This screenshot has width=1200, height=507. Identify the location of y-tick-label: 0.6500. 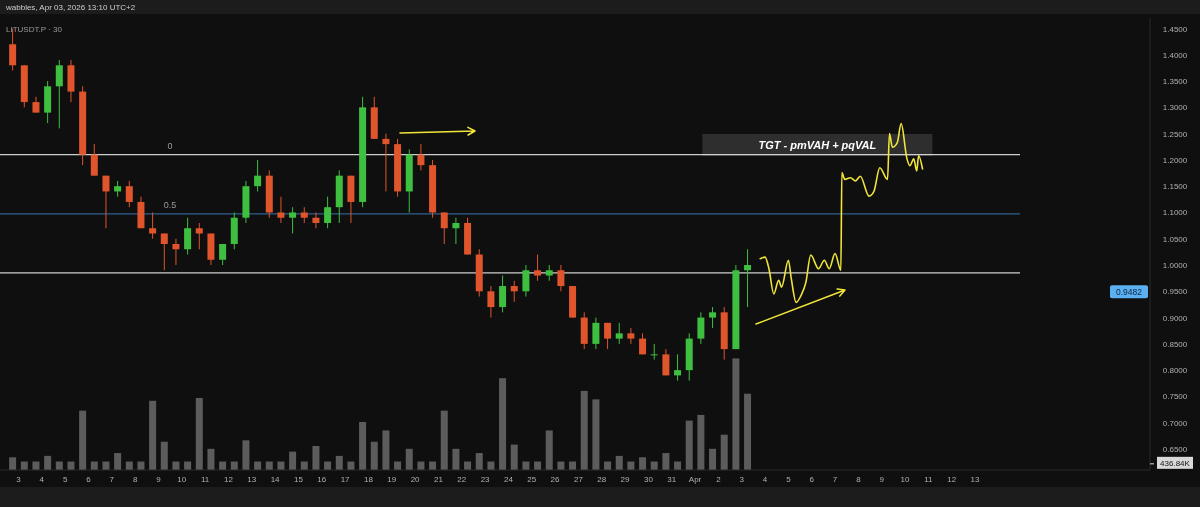
(1175, 449).